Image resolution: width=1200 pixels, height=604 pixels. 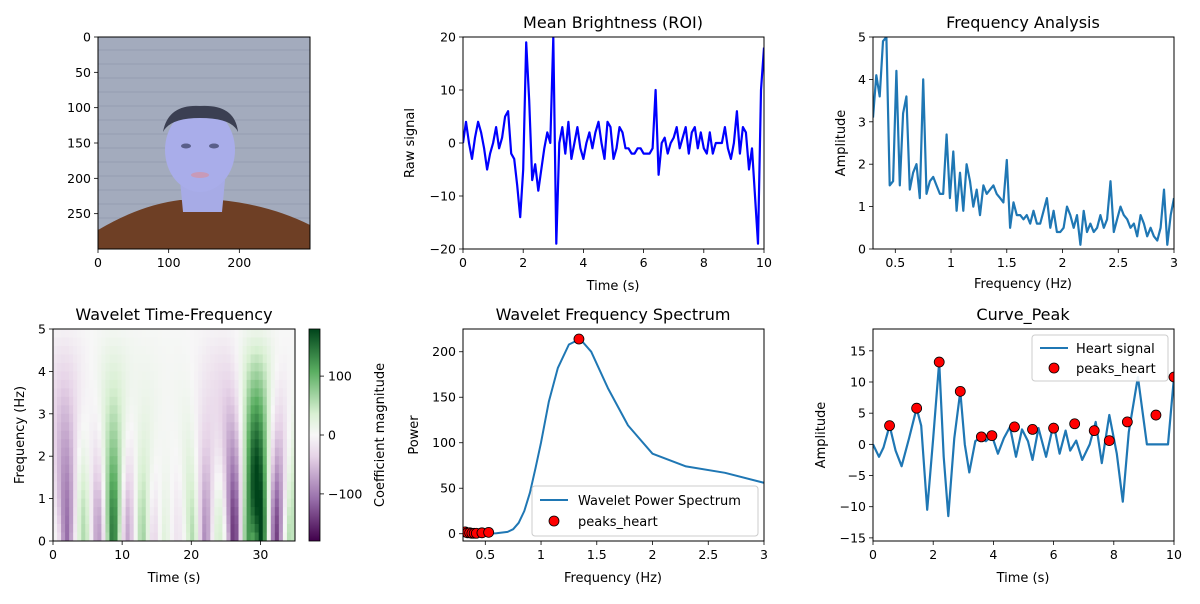 What do you see at coordinates (314, 435) in the screenshot?
I see `colorbar` at bounding box center [314, 435].